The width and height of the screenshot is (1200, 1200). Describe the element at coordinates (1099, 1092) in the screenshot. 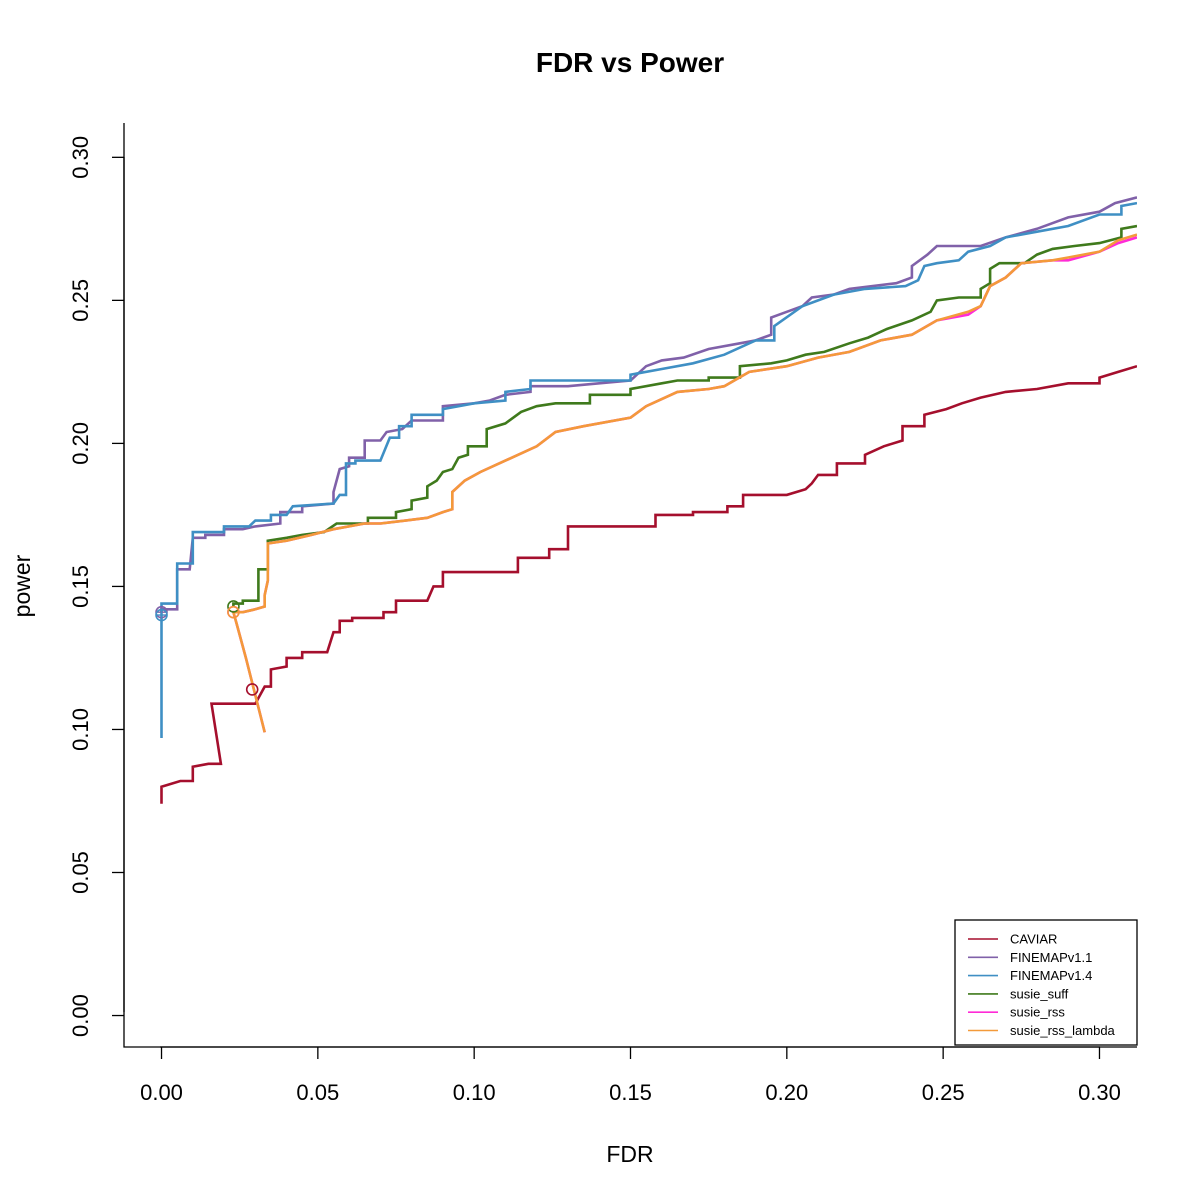

I see `x-tick-label: 0.30` at that location.